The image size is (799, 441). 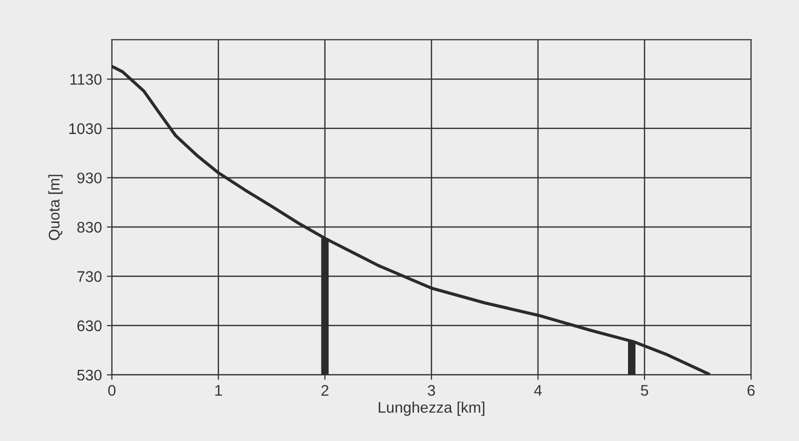 I want to click on x-tick-label: 4, so click(x=538, y=390).